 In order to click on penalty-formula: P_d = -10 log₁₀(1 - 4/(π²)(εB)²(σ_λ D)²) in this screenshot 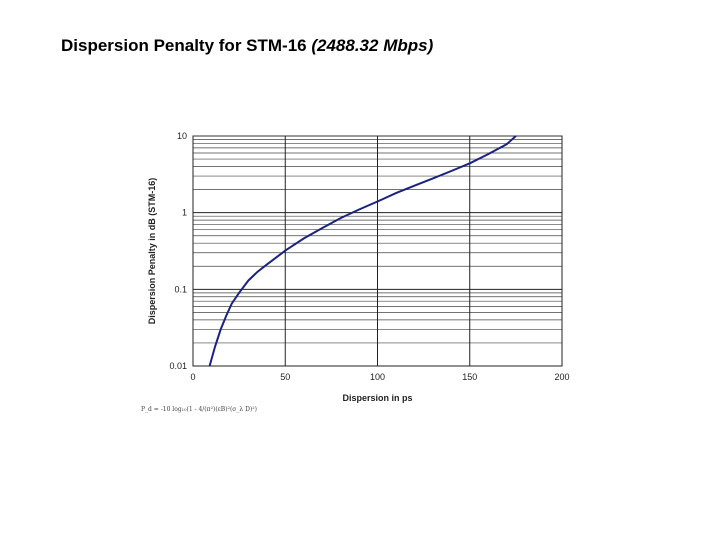, I will do `click(199, 409)`.